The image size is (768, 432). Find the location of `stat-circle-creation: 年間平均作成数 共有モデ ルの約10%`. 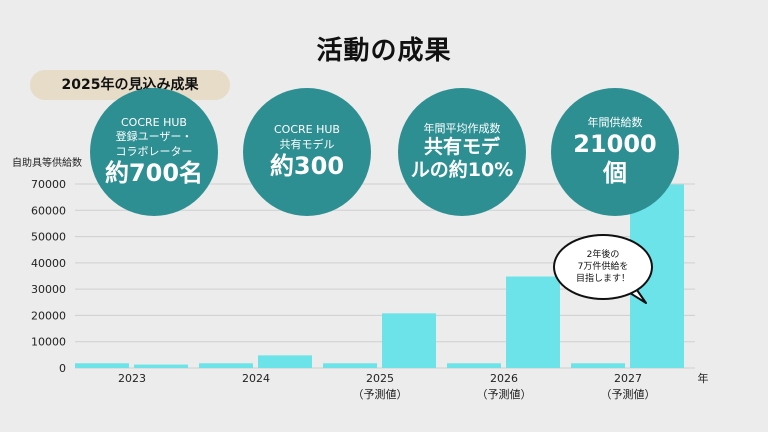

stat-circle-creation: 年間平均作成数 共有モデ ルの約10% is located at coordinates (462, 152).